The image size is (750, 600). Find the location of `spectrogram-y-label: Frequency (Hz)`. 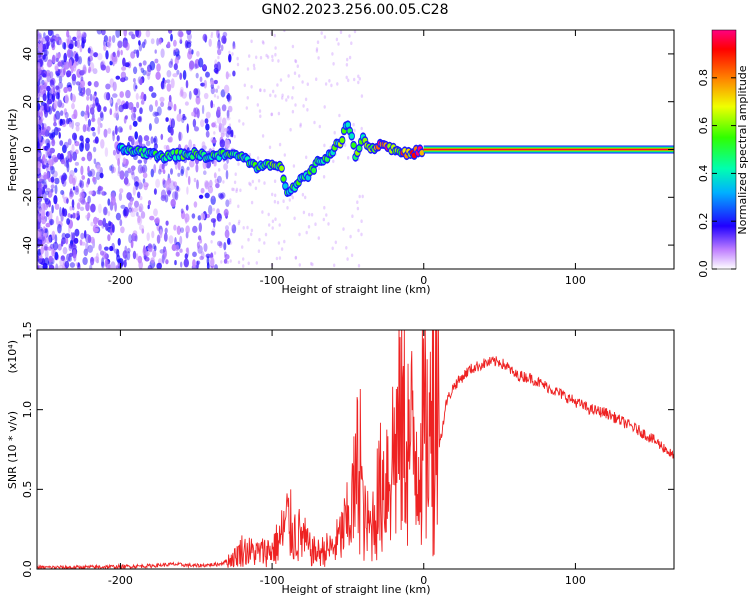

spectrogram-y-label: Frequency (Hz) is located at coordinates (12, 150).